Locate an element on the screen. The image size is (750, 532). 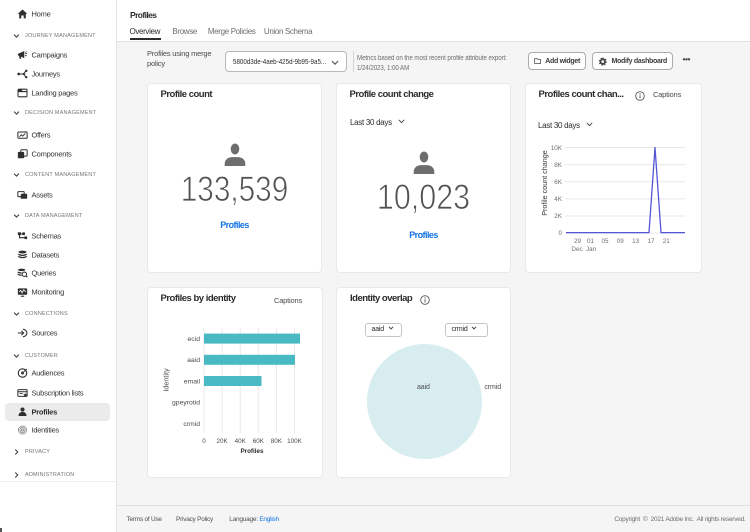
svg-text: aaid is located at coordinates (193, 360).